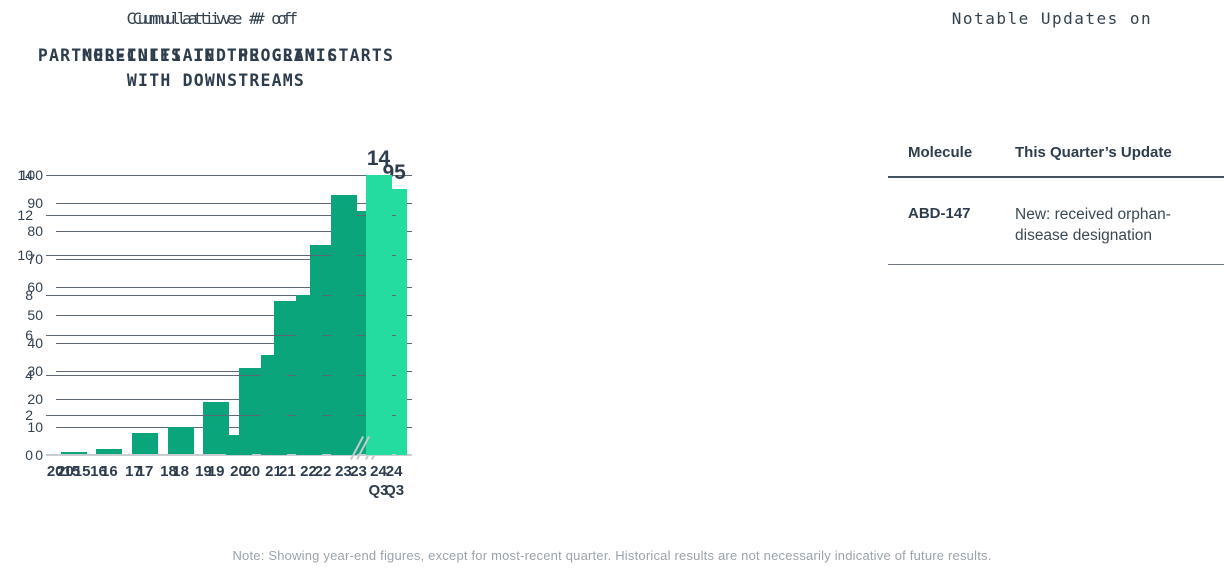 The width and height of the screenshot is (1224, 576). What do you see at coordinates (378, 158) in the screenshot?
I see `bar-value-label: 14` at bounding box center [378, 158].